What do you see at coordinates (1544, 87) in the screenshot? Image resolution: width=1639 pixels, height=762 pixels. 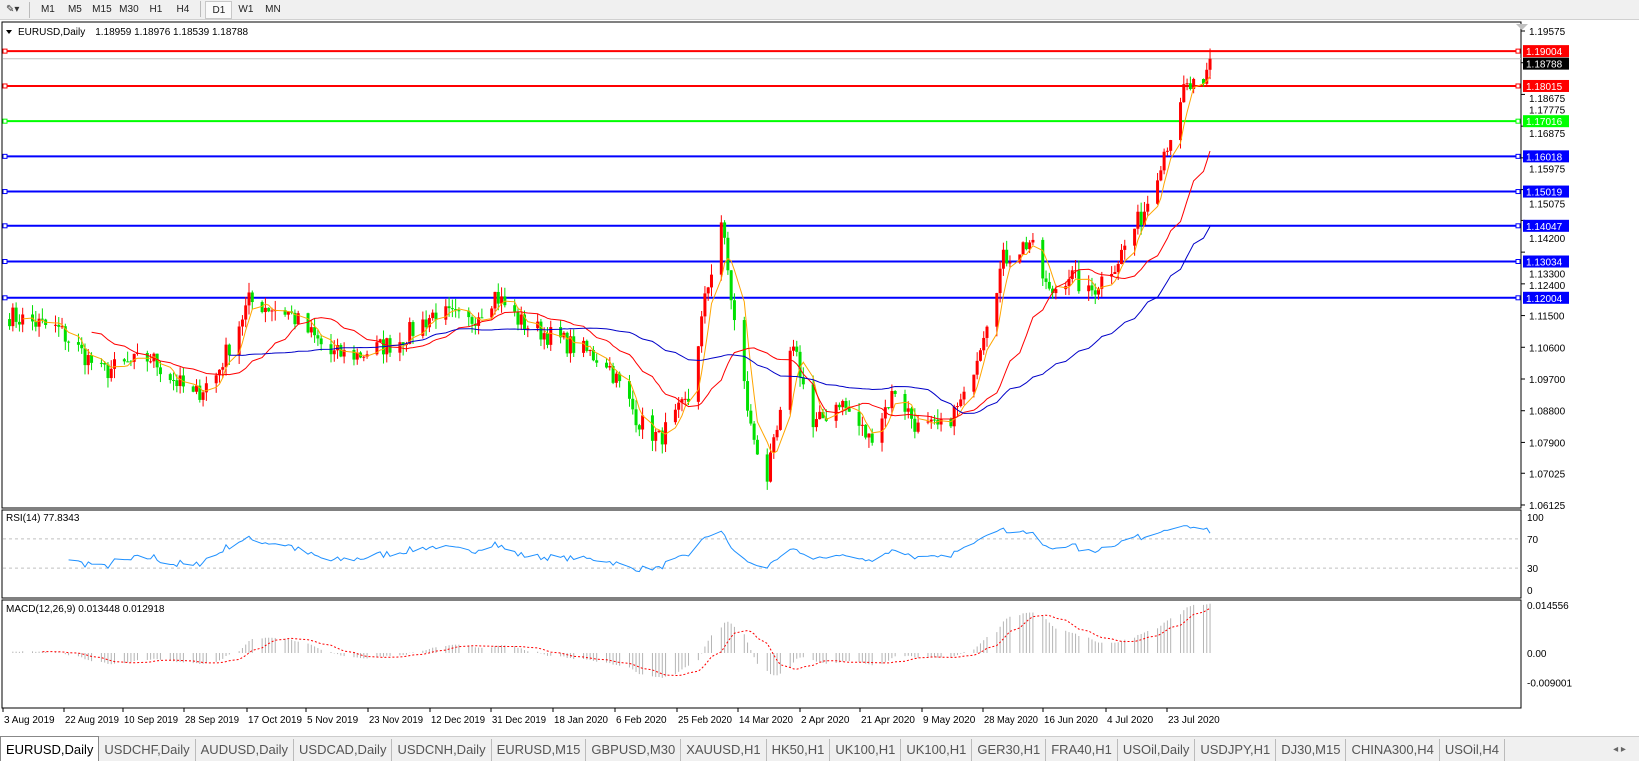 I see `level-price-label: 1.18015` at bounding box center [1544, 87].